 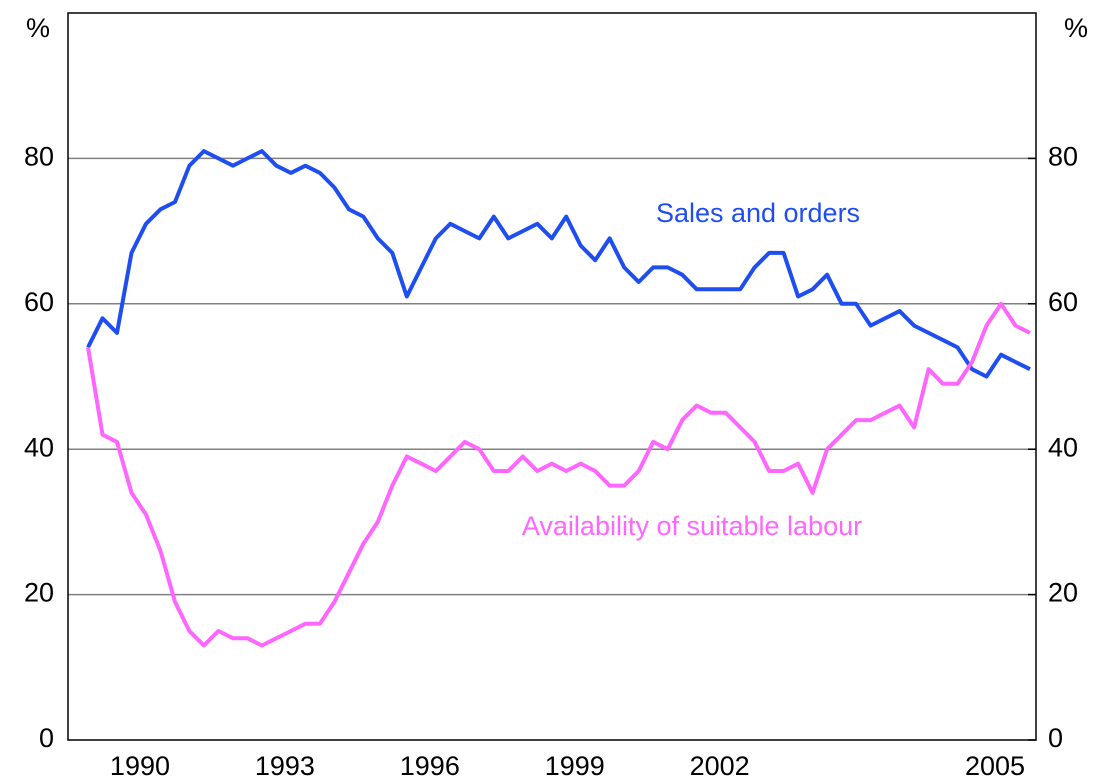 What do you see at coordinates (39, 302) in the screenshot?
I see `y-tick-label: 60` at bounding box center [39, 302].